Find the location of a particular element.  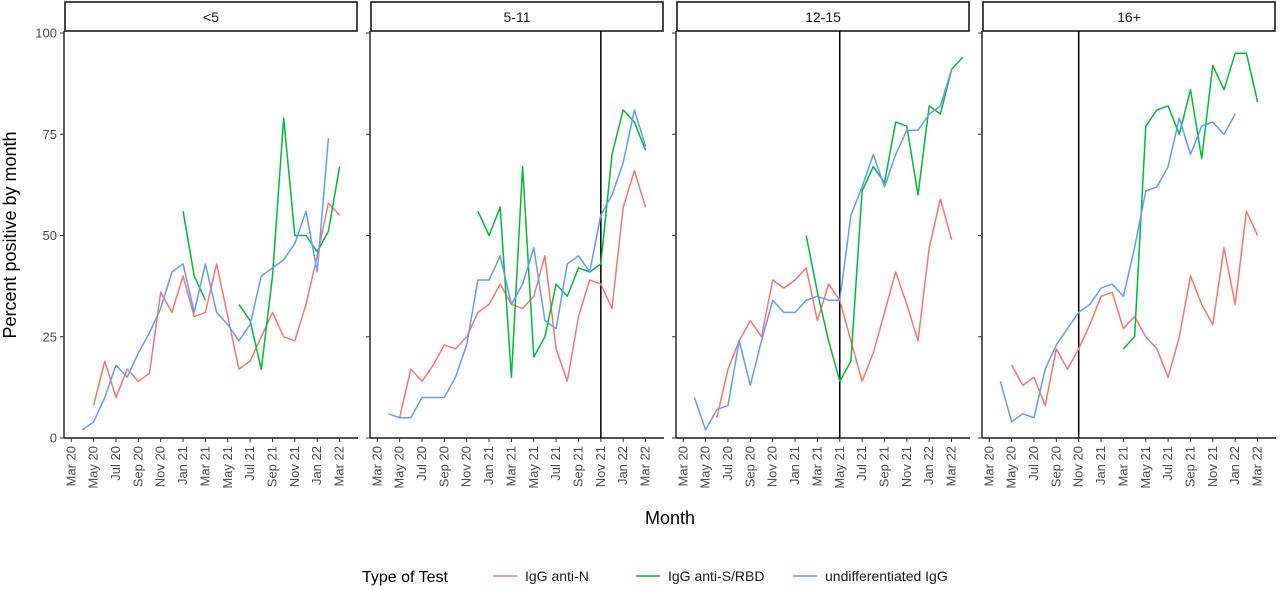

legend-item-label: IgG anti-S/RBD is located at coordinates (716, 576).